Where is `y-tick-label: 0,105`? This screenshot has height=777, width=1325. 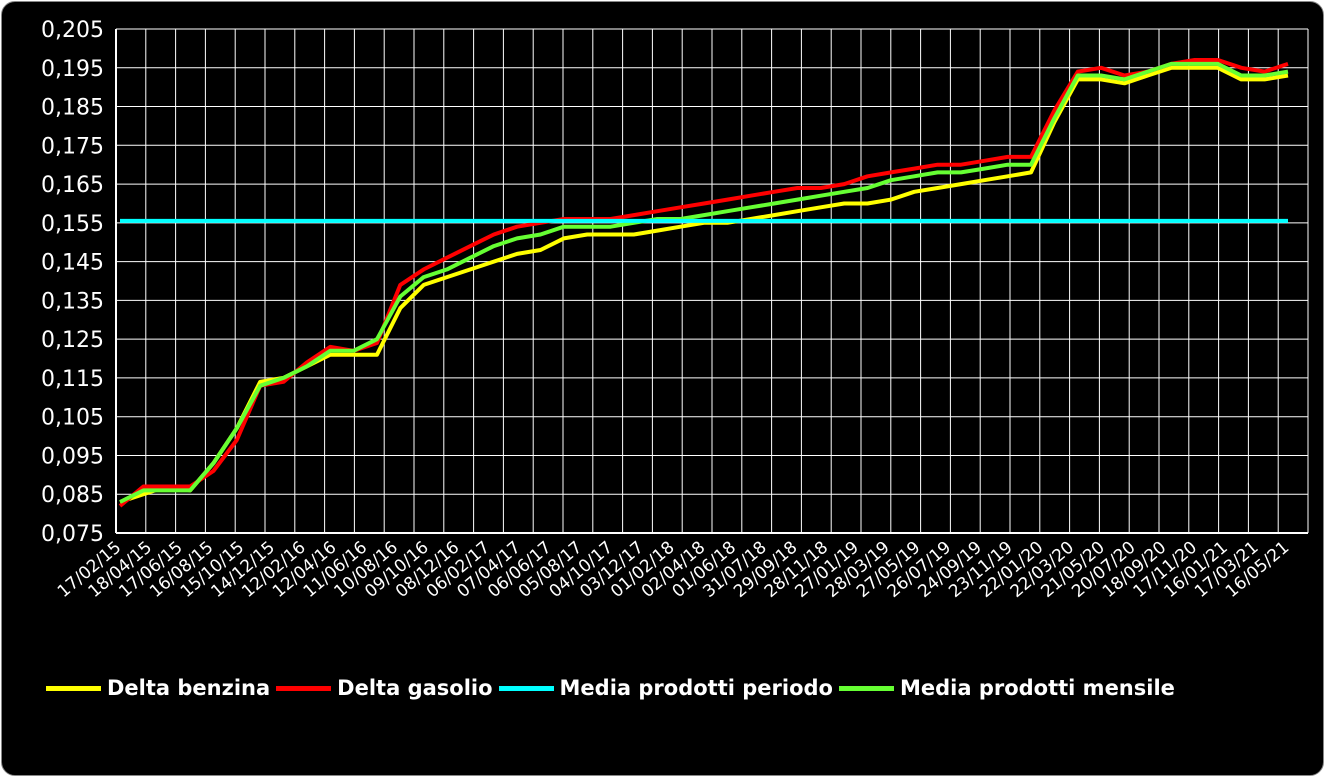
y-tick-label: 0,105 is located at coordinates (72, 418).